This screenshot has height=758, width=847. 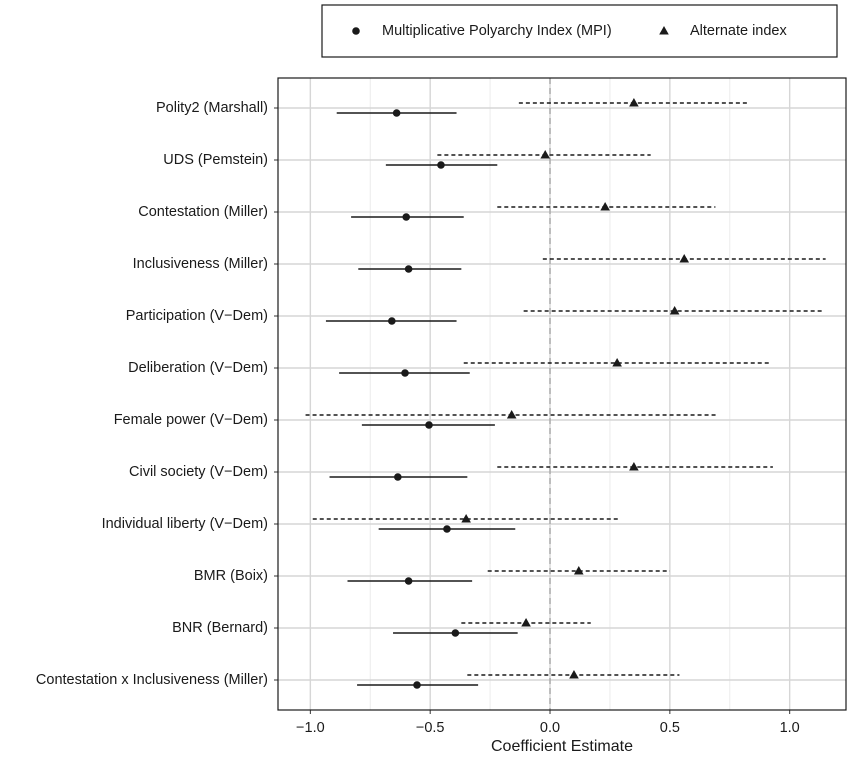 I want to click on y-tick-label: BNR (Bernard), so click(x=220, y=628).